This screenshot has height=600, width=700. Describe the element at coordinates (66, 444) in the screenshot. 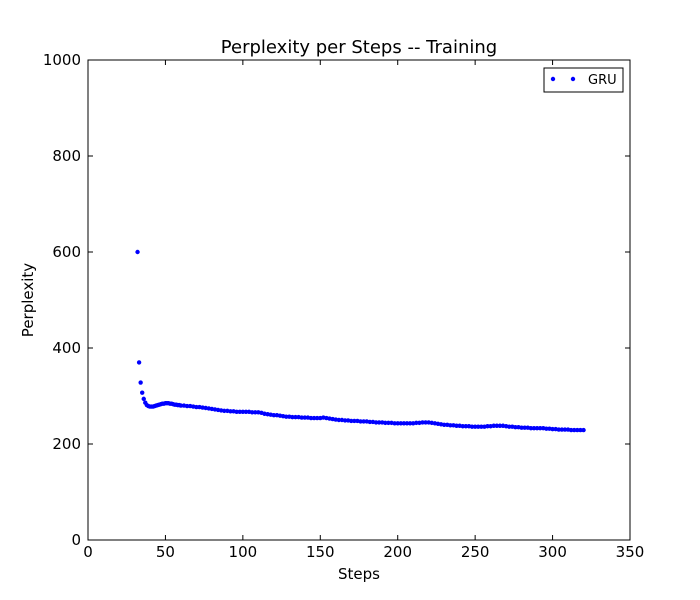

I see `y-tick-label: 200` at that location.